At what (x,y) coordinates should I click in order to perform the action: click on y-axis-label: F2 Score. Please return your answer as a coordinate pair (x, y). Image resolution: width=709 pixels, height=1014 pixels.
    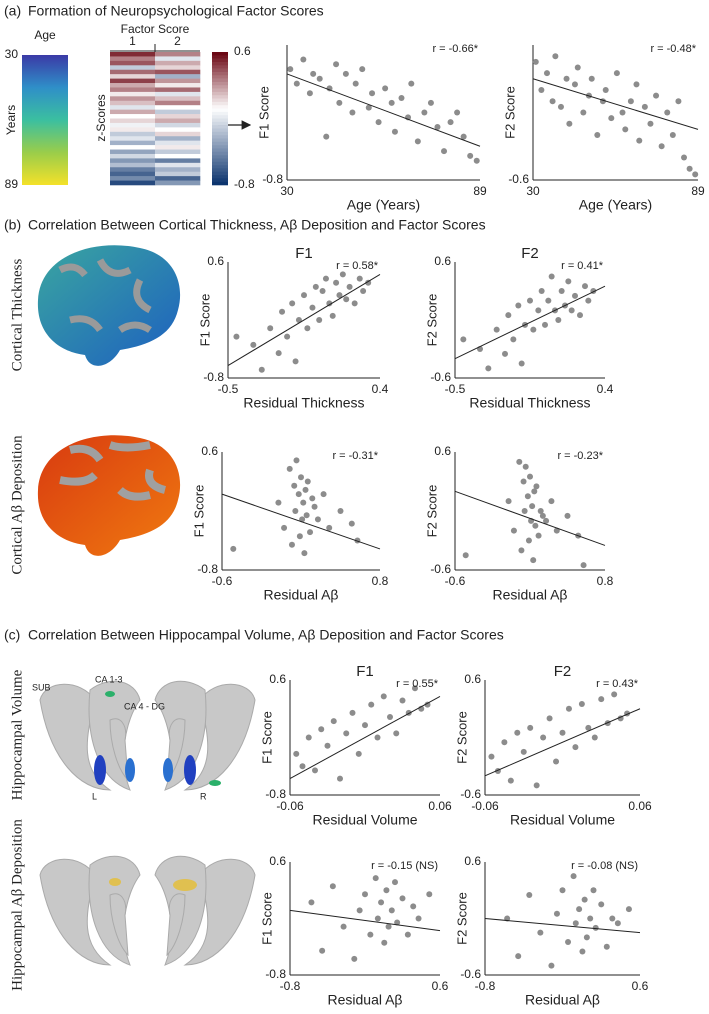
    Looking at the image, I should click on (431, 511).